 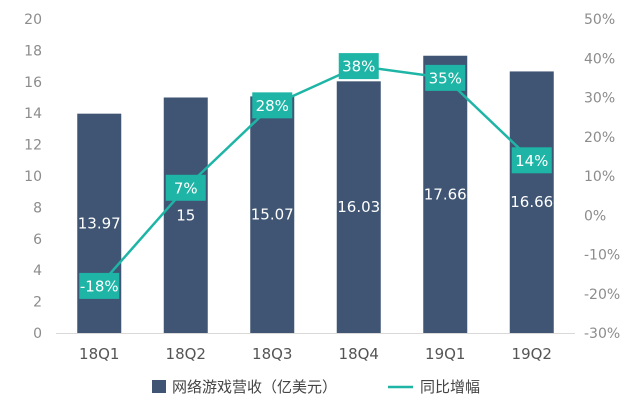 I want to click on growth-label-text: 35%, so click(x=445, y=78).